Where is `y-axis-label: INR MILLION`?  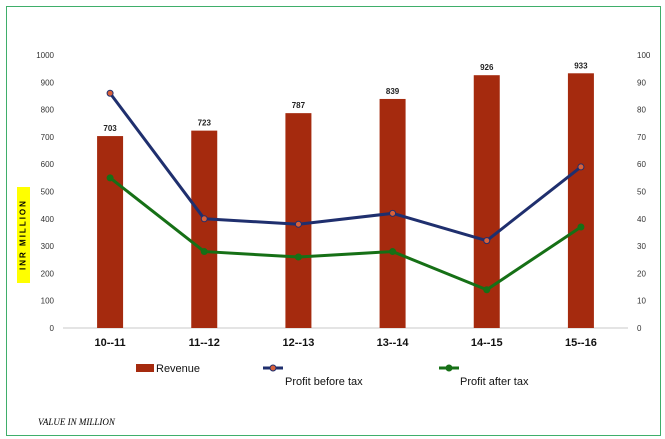
y-axis-label: INR MILLION is located at coordinates (23, 234).